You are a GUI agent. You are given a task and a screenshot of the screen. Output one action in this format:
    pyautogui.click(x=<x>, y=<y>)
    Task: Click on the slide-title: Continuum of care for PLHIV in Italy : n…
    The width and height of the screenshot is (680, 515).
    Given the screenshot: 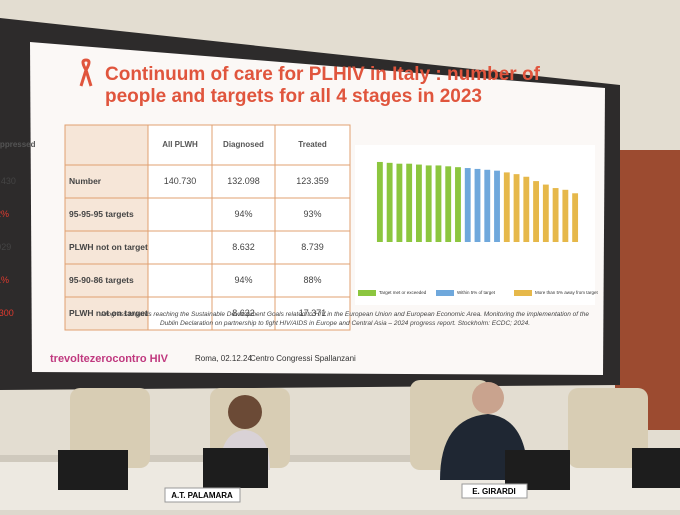 What is the action you would take?
    pyautogui.click(x=322, y=85)
    